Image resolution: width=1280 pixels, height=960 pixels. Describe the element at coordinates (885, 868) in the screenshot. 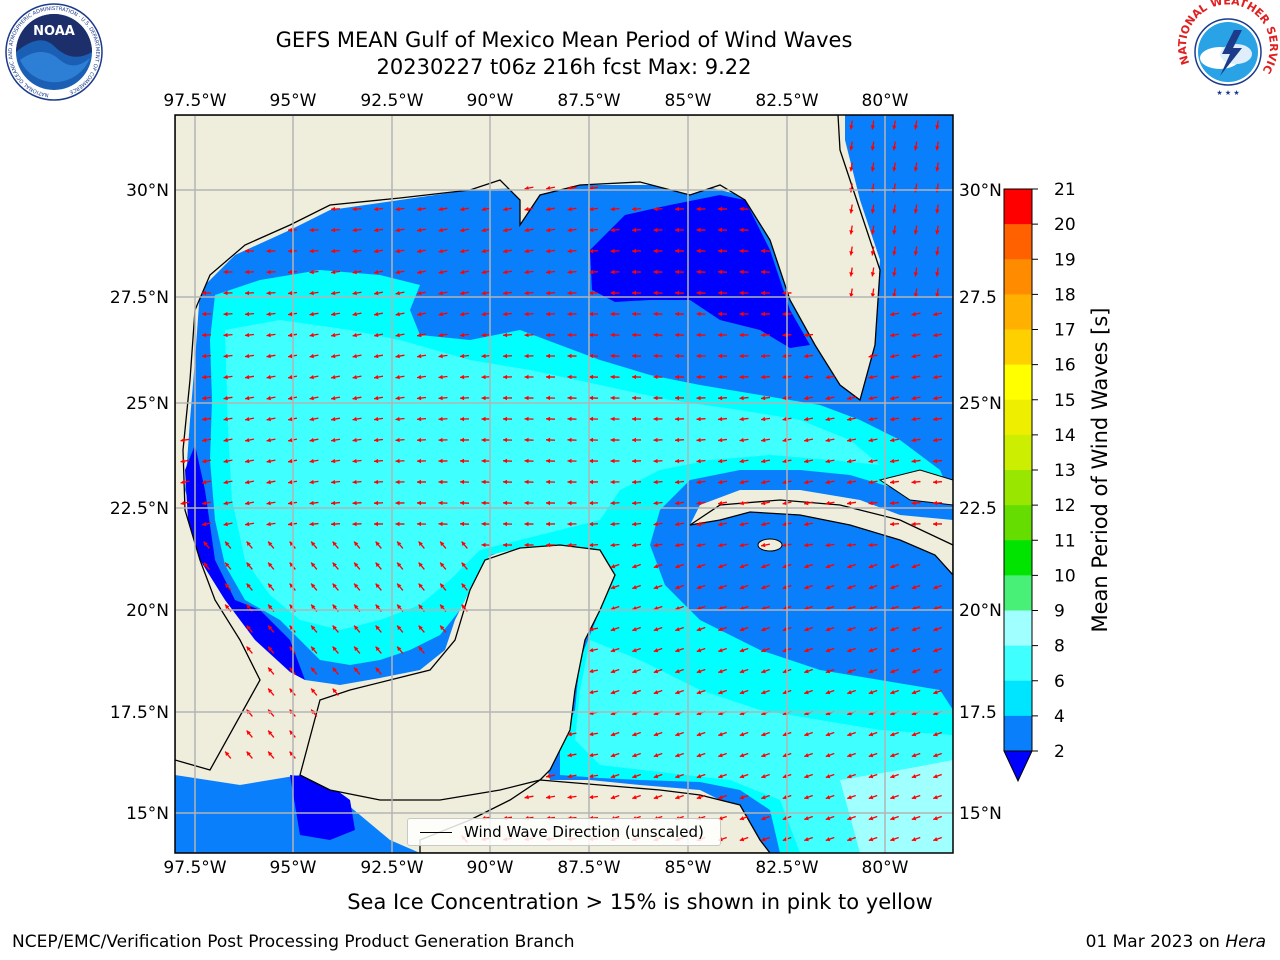

I see `lon-tick-label-bottom: 80°W` at that location.